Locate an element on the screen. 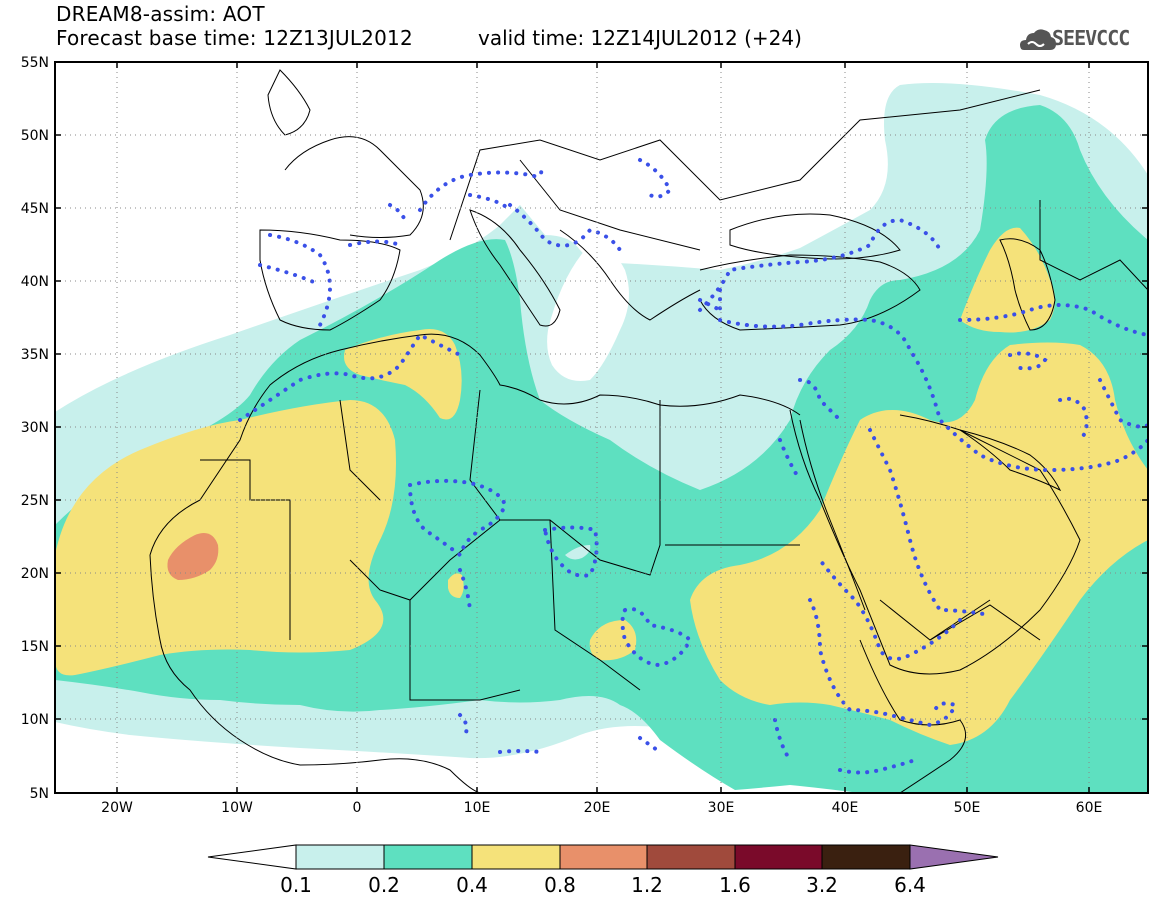 The width and height of the screenshot is (1165, 905). colorbar-label: 0.1 is located at coordinates (296, 885).